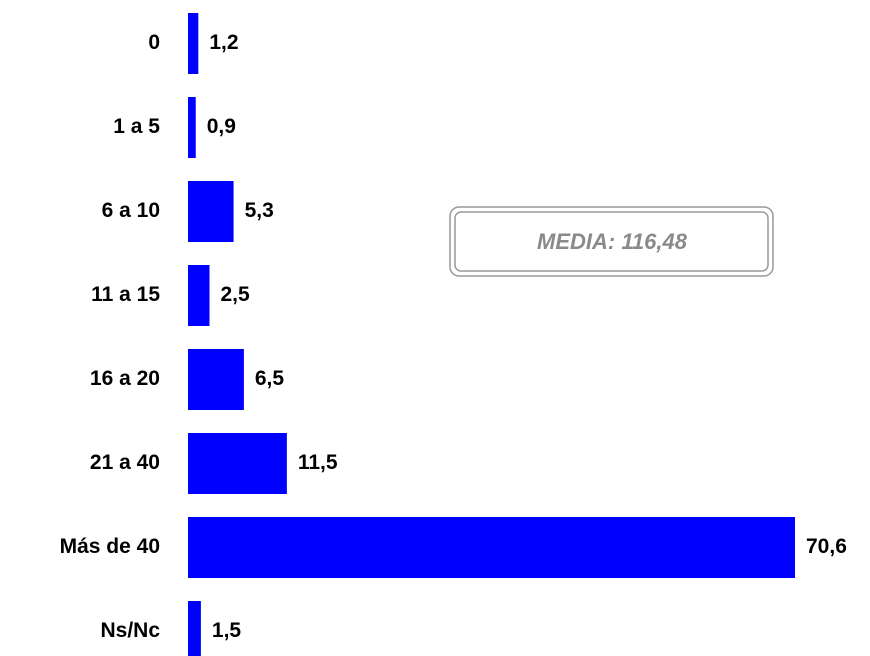 The width and height of the screenshot is (870, 656). I want to click on category-label: 11 a 15, so click(125, 294).